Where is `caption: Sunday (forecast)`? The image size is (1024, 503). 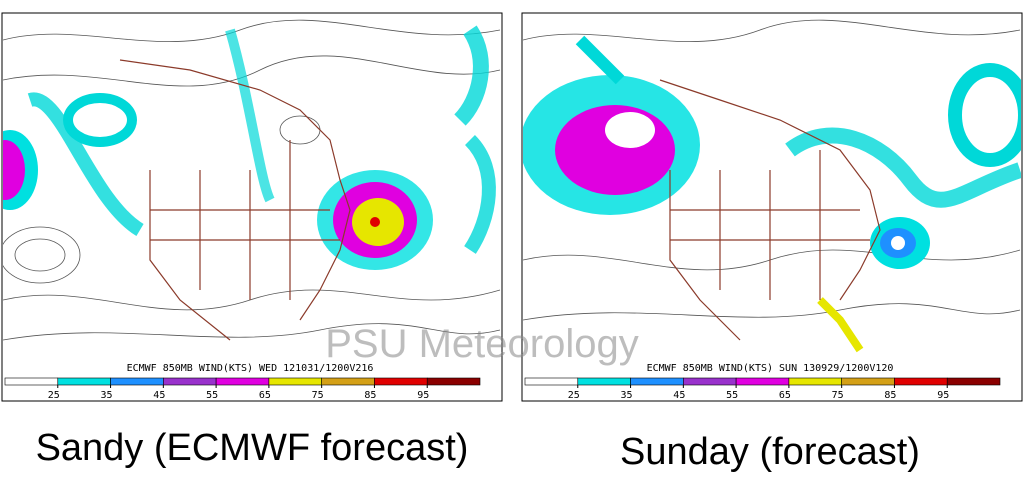 caption: Sunday (forecast) is located at coordinates (770, 452).